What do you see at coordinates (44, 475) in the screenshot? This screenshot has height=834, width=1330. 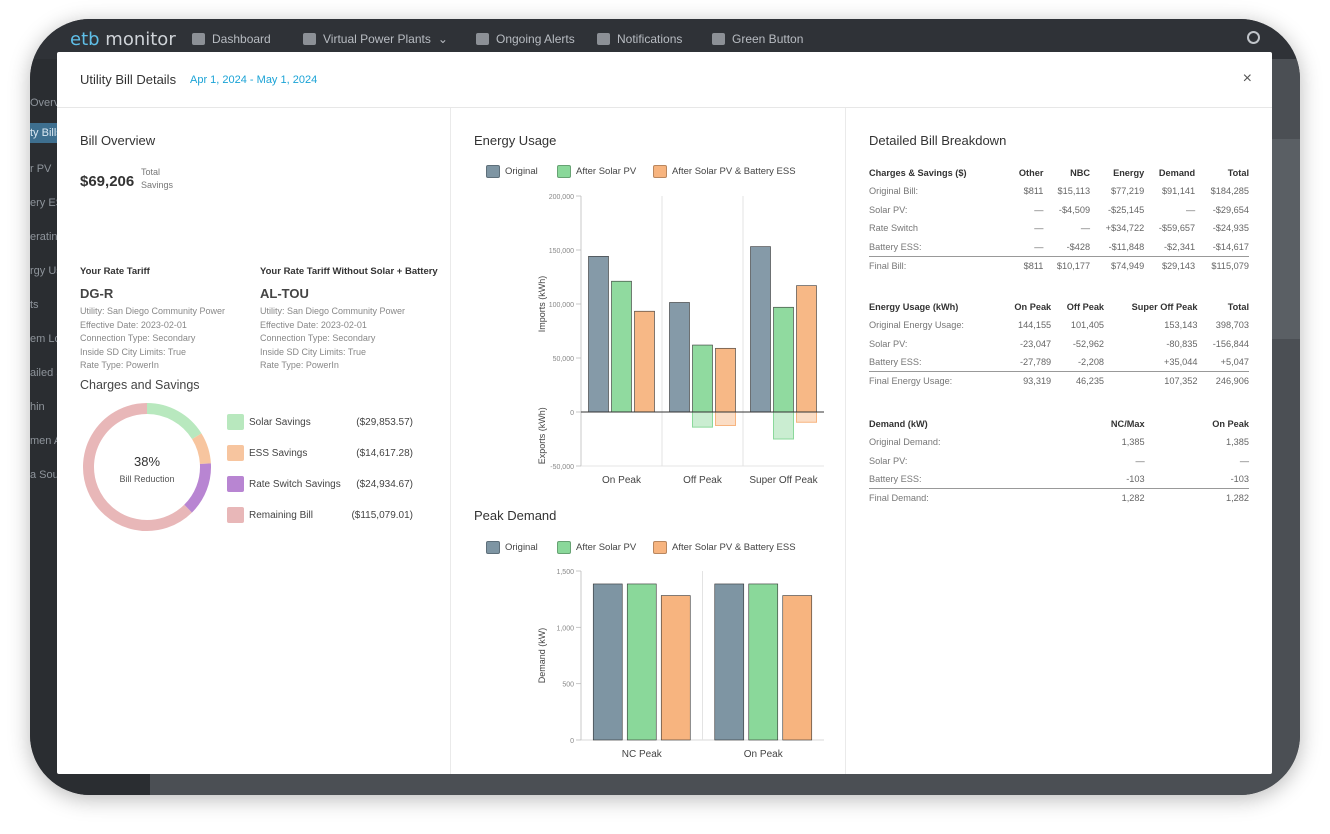 I see `sidebar-item: a Sou` at bounding box center [44, 475].